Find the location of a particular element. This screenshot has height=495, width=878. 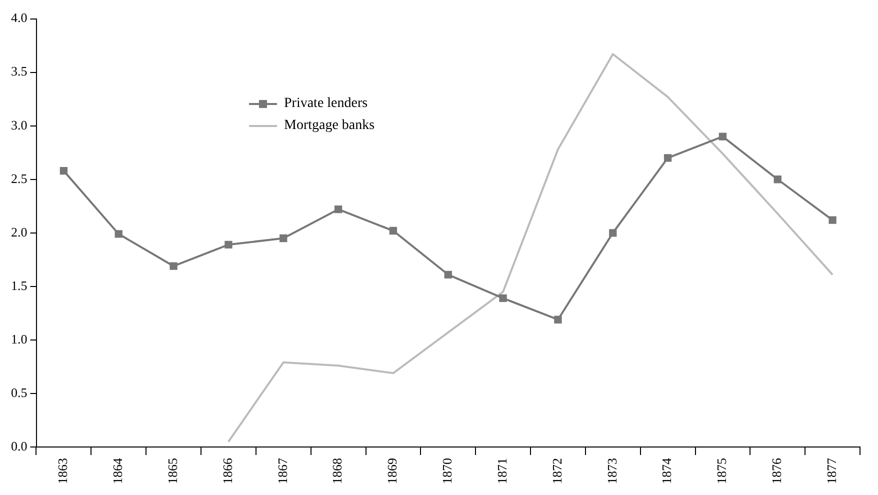

x-tick-label: 1875 is located at coordinates (722, 471).